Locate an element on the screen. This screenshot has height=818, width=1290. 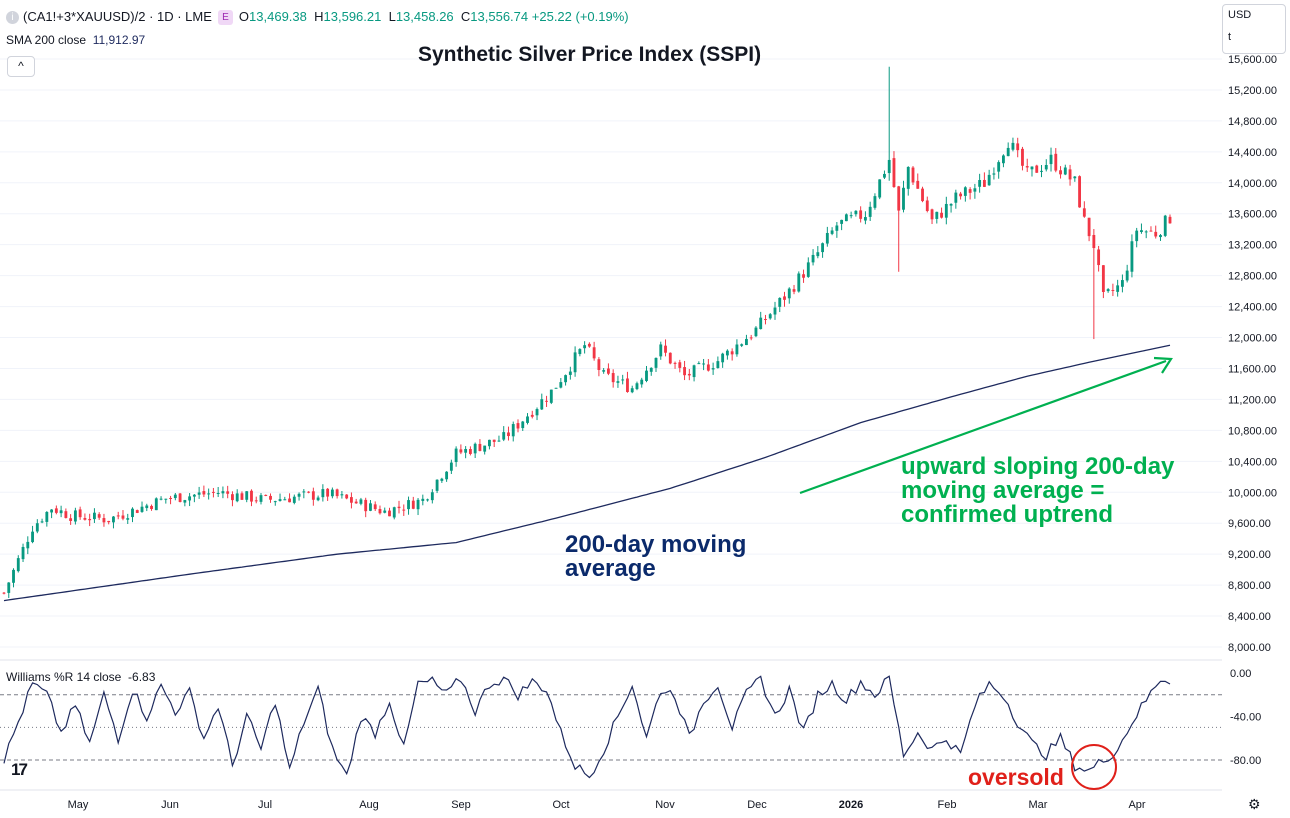
price-tick-label: 8,800.00 is located at coordinates (1249, 586).